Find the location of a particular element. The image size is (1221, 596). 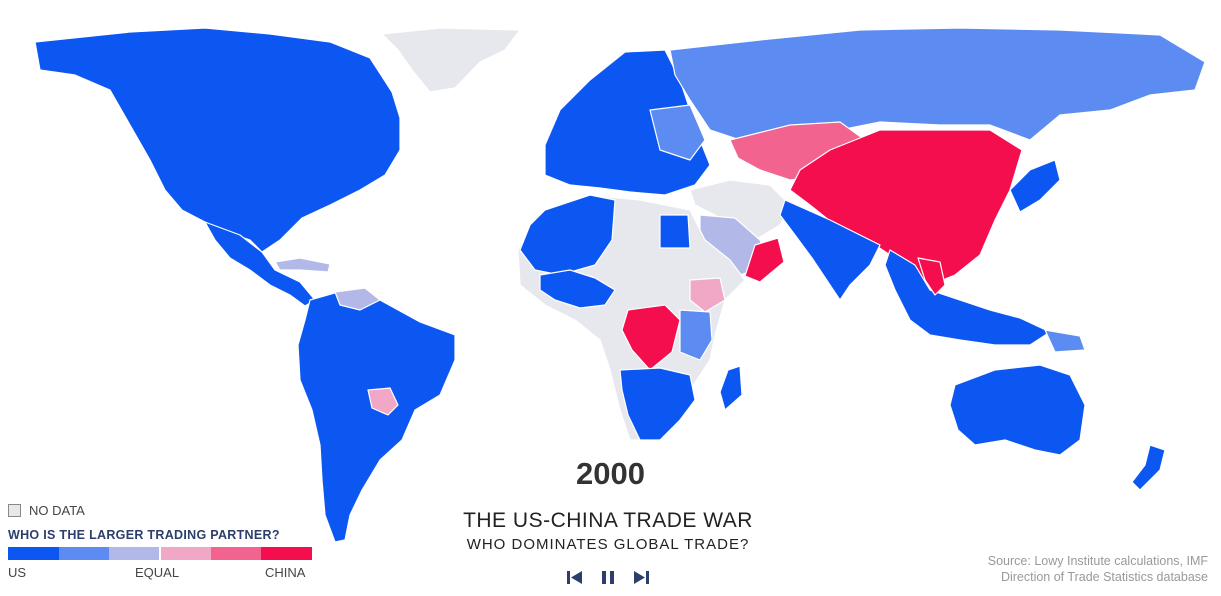

region-eastern-europe is located at coordinates (677, 132).